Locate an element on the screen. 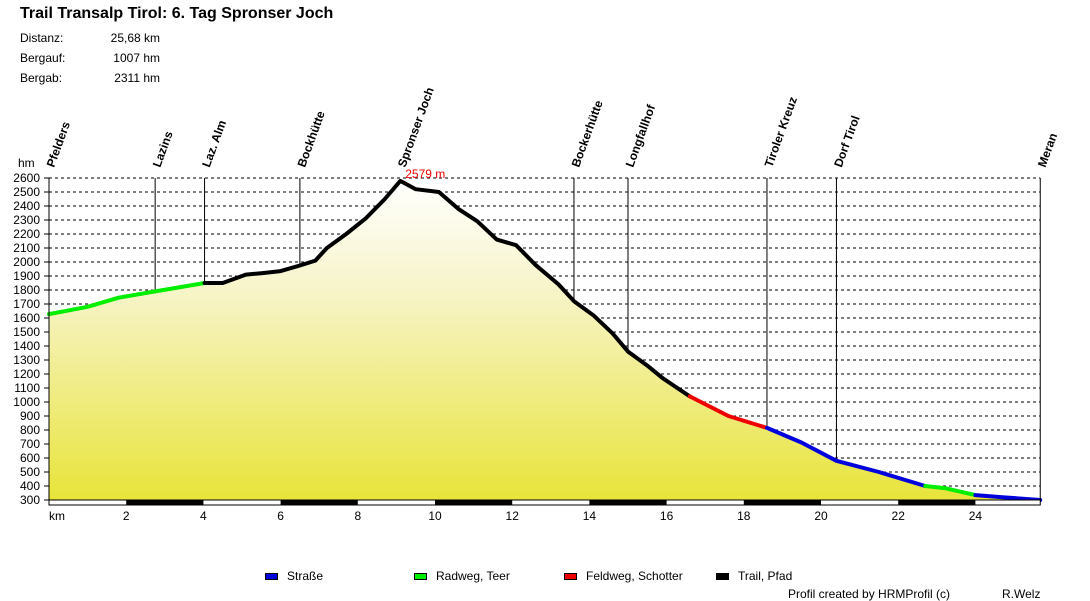  x-tick-label: 18 is located at coordinates (744, 516).